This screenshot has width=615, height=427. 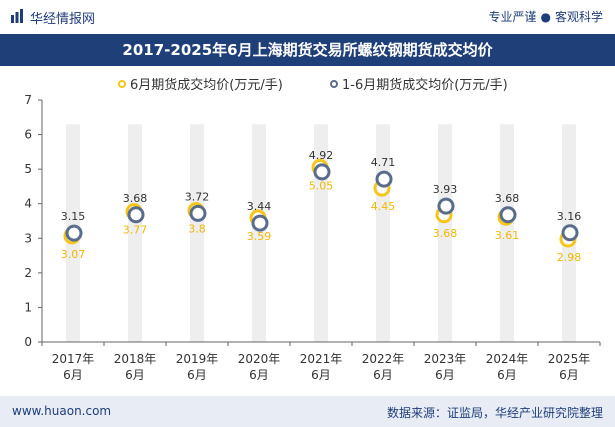 What do you see at coordinates (383, 206) in the screenshot?
I see `data-label-monthly: 4.45` at bounding box center [383, 206].